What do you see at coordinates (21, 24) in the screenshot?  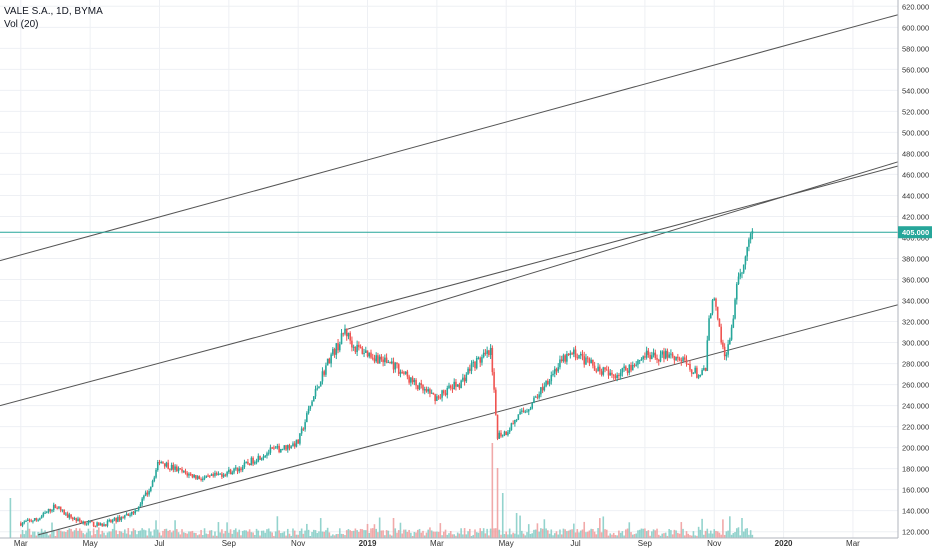 I see `legend-volume-indicator: Vol (20)` at bounding box center [21, 24].